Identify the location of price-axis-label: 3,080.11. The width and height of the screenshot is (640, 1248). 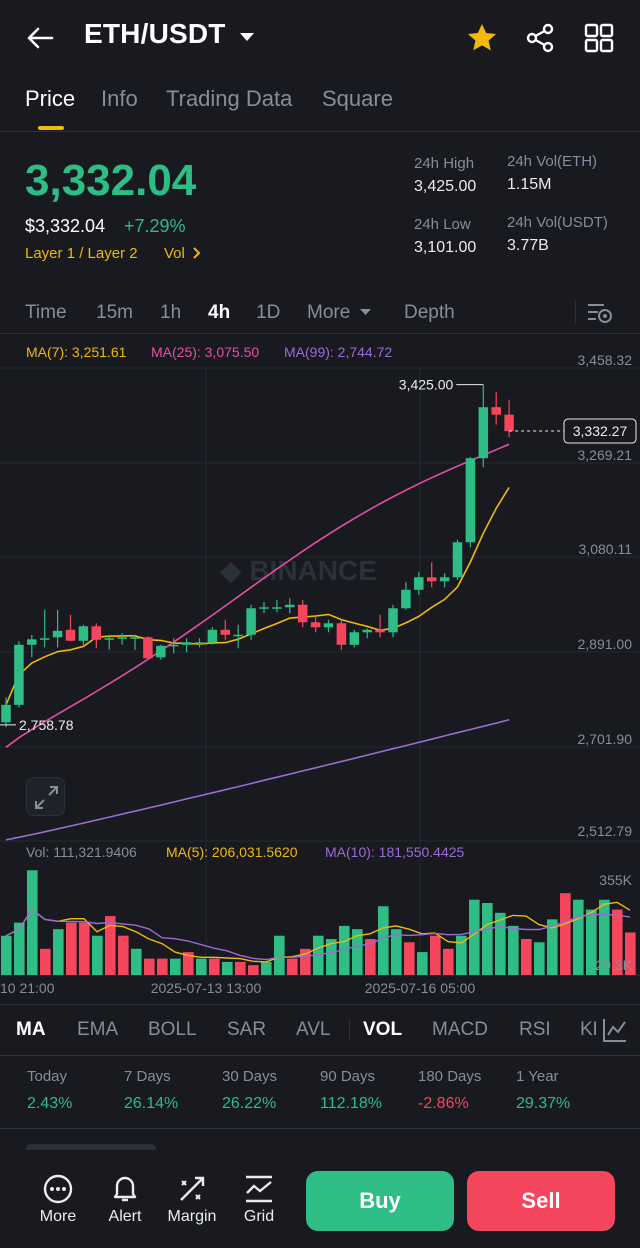
(606, 549).